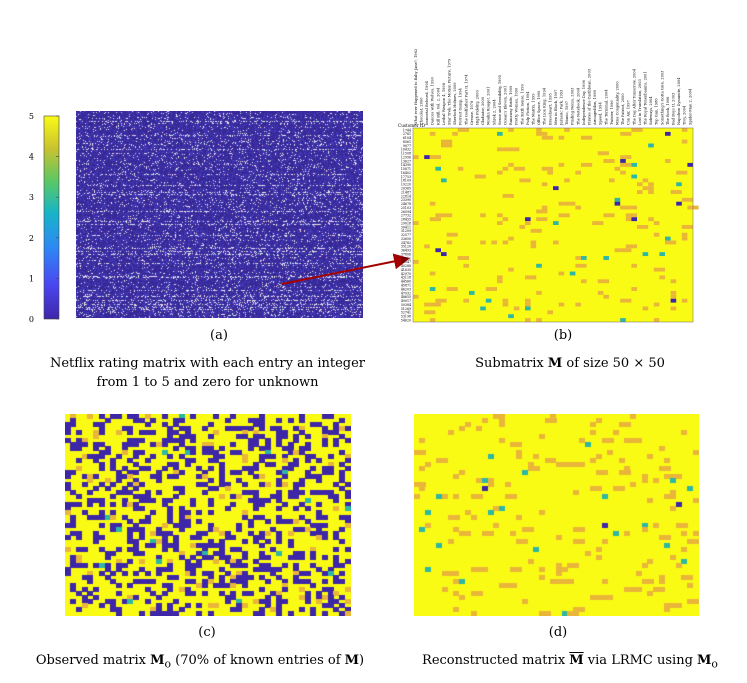 The height and width of the screenshot is (683, 747). Describe the element at coordinates (613, 363) in the screenshot. I see `caption-b-suffix: of size 50 × 50` at that location.